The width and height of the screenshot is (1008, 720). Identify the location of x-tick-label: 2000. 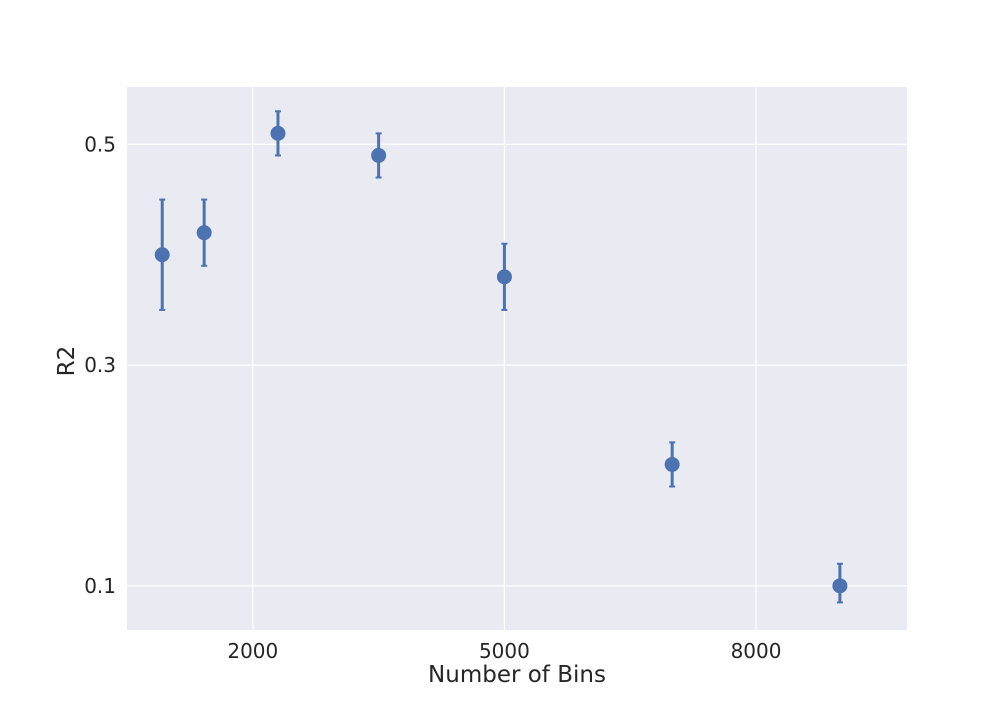
(252, 651).